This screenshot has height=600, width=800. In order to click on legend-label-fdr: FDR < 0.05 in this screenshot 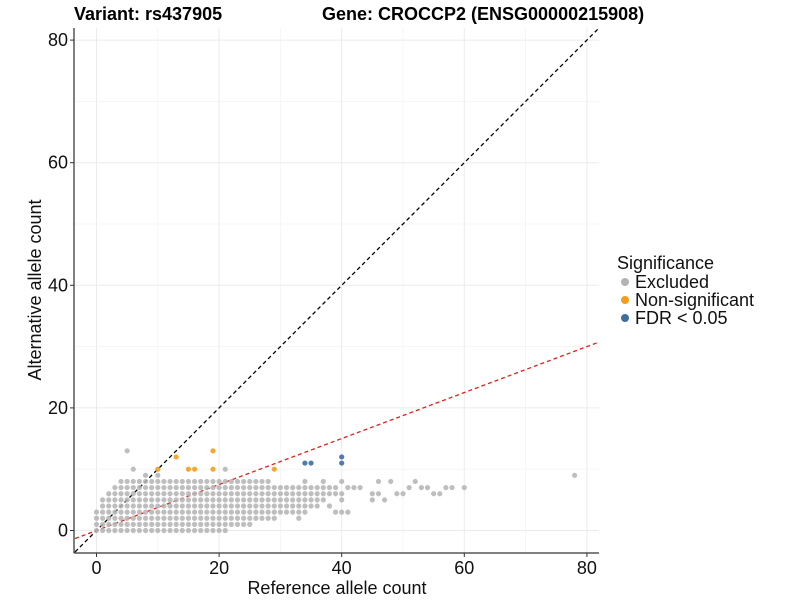, I will do `click(681, 318)`.